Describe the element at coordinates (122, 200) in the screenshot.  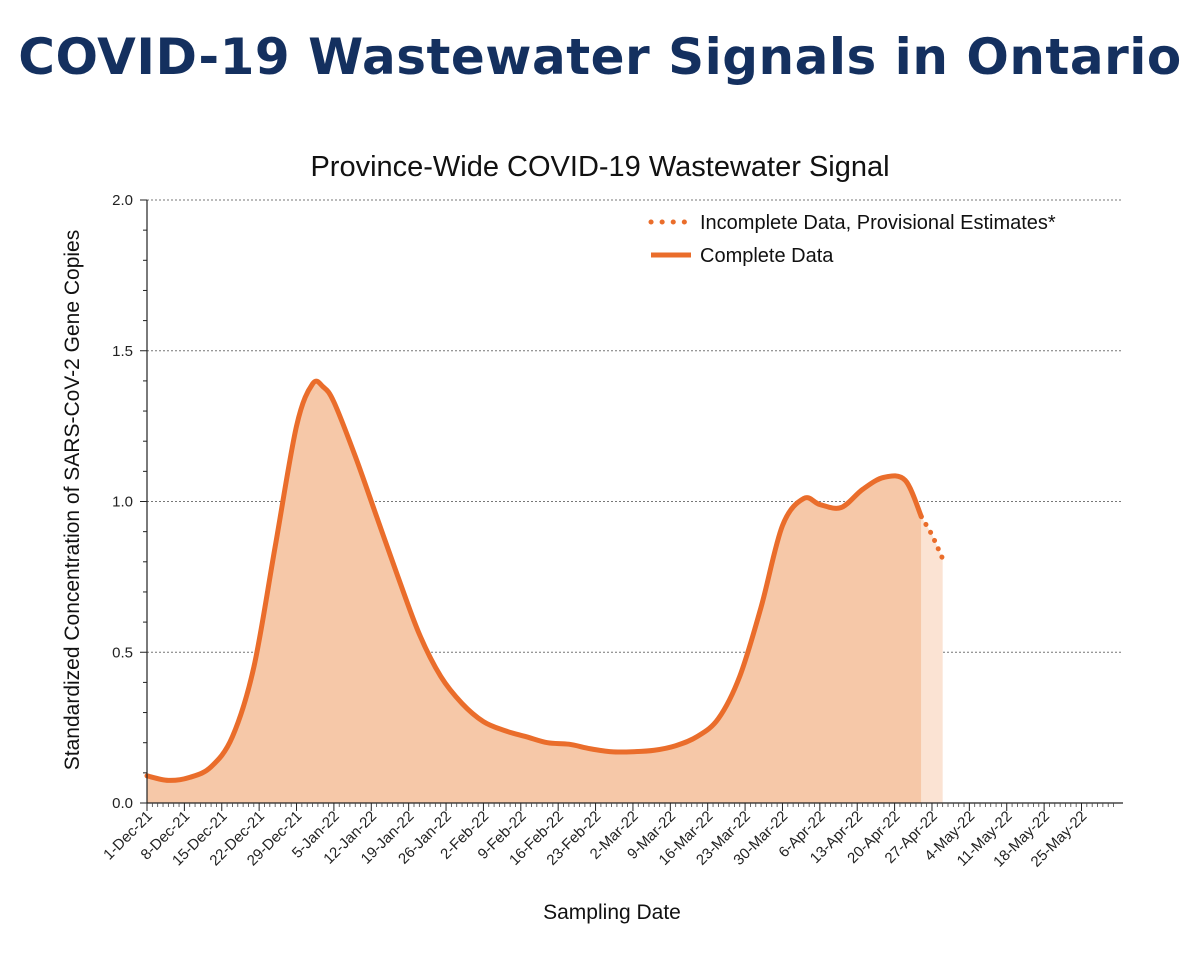
I see `y-tick-label: 2.0` at that location.